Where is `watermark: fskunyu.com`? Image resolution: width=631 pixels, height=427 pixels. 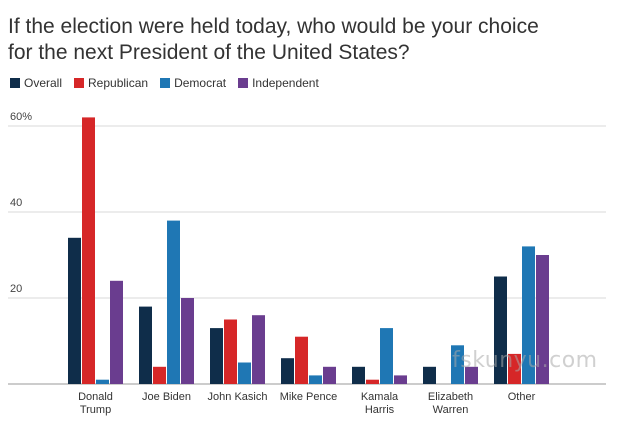 watermark: fskunyu.com is located at coordinates (525, 360).